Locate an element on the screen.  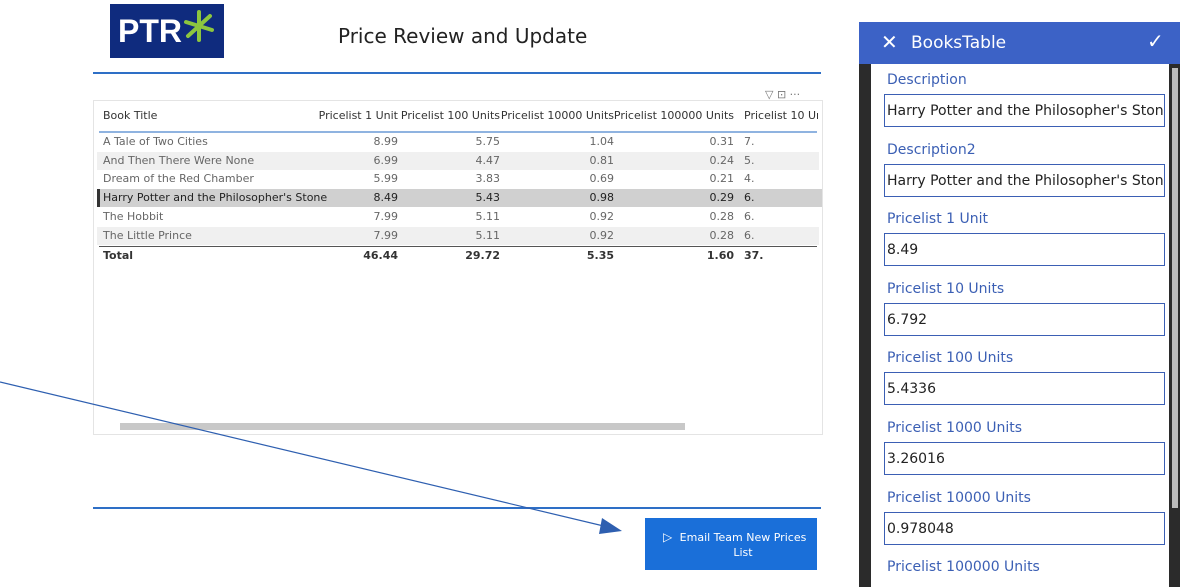
visual-icons: ▽ ⊡ ··· is located at coordinates (783, 94).